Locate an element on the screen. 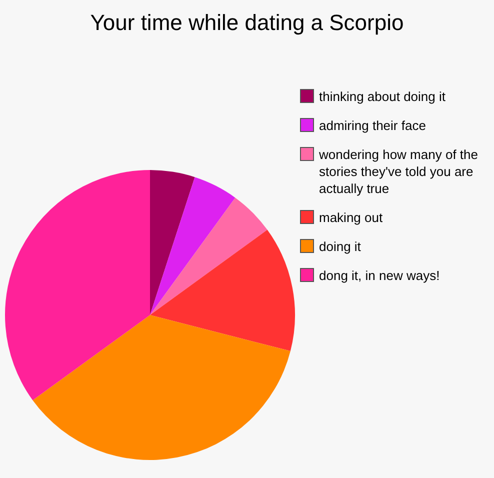 This screenshot has height=478, width=494. legend-label: admiring their face is located at coordinates (372, 125).